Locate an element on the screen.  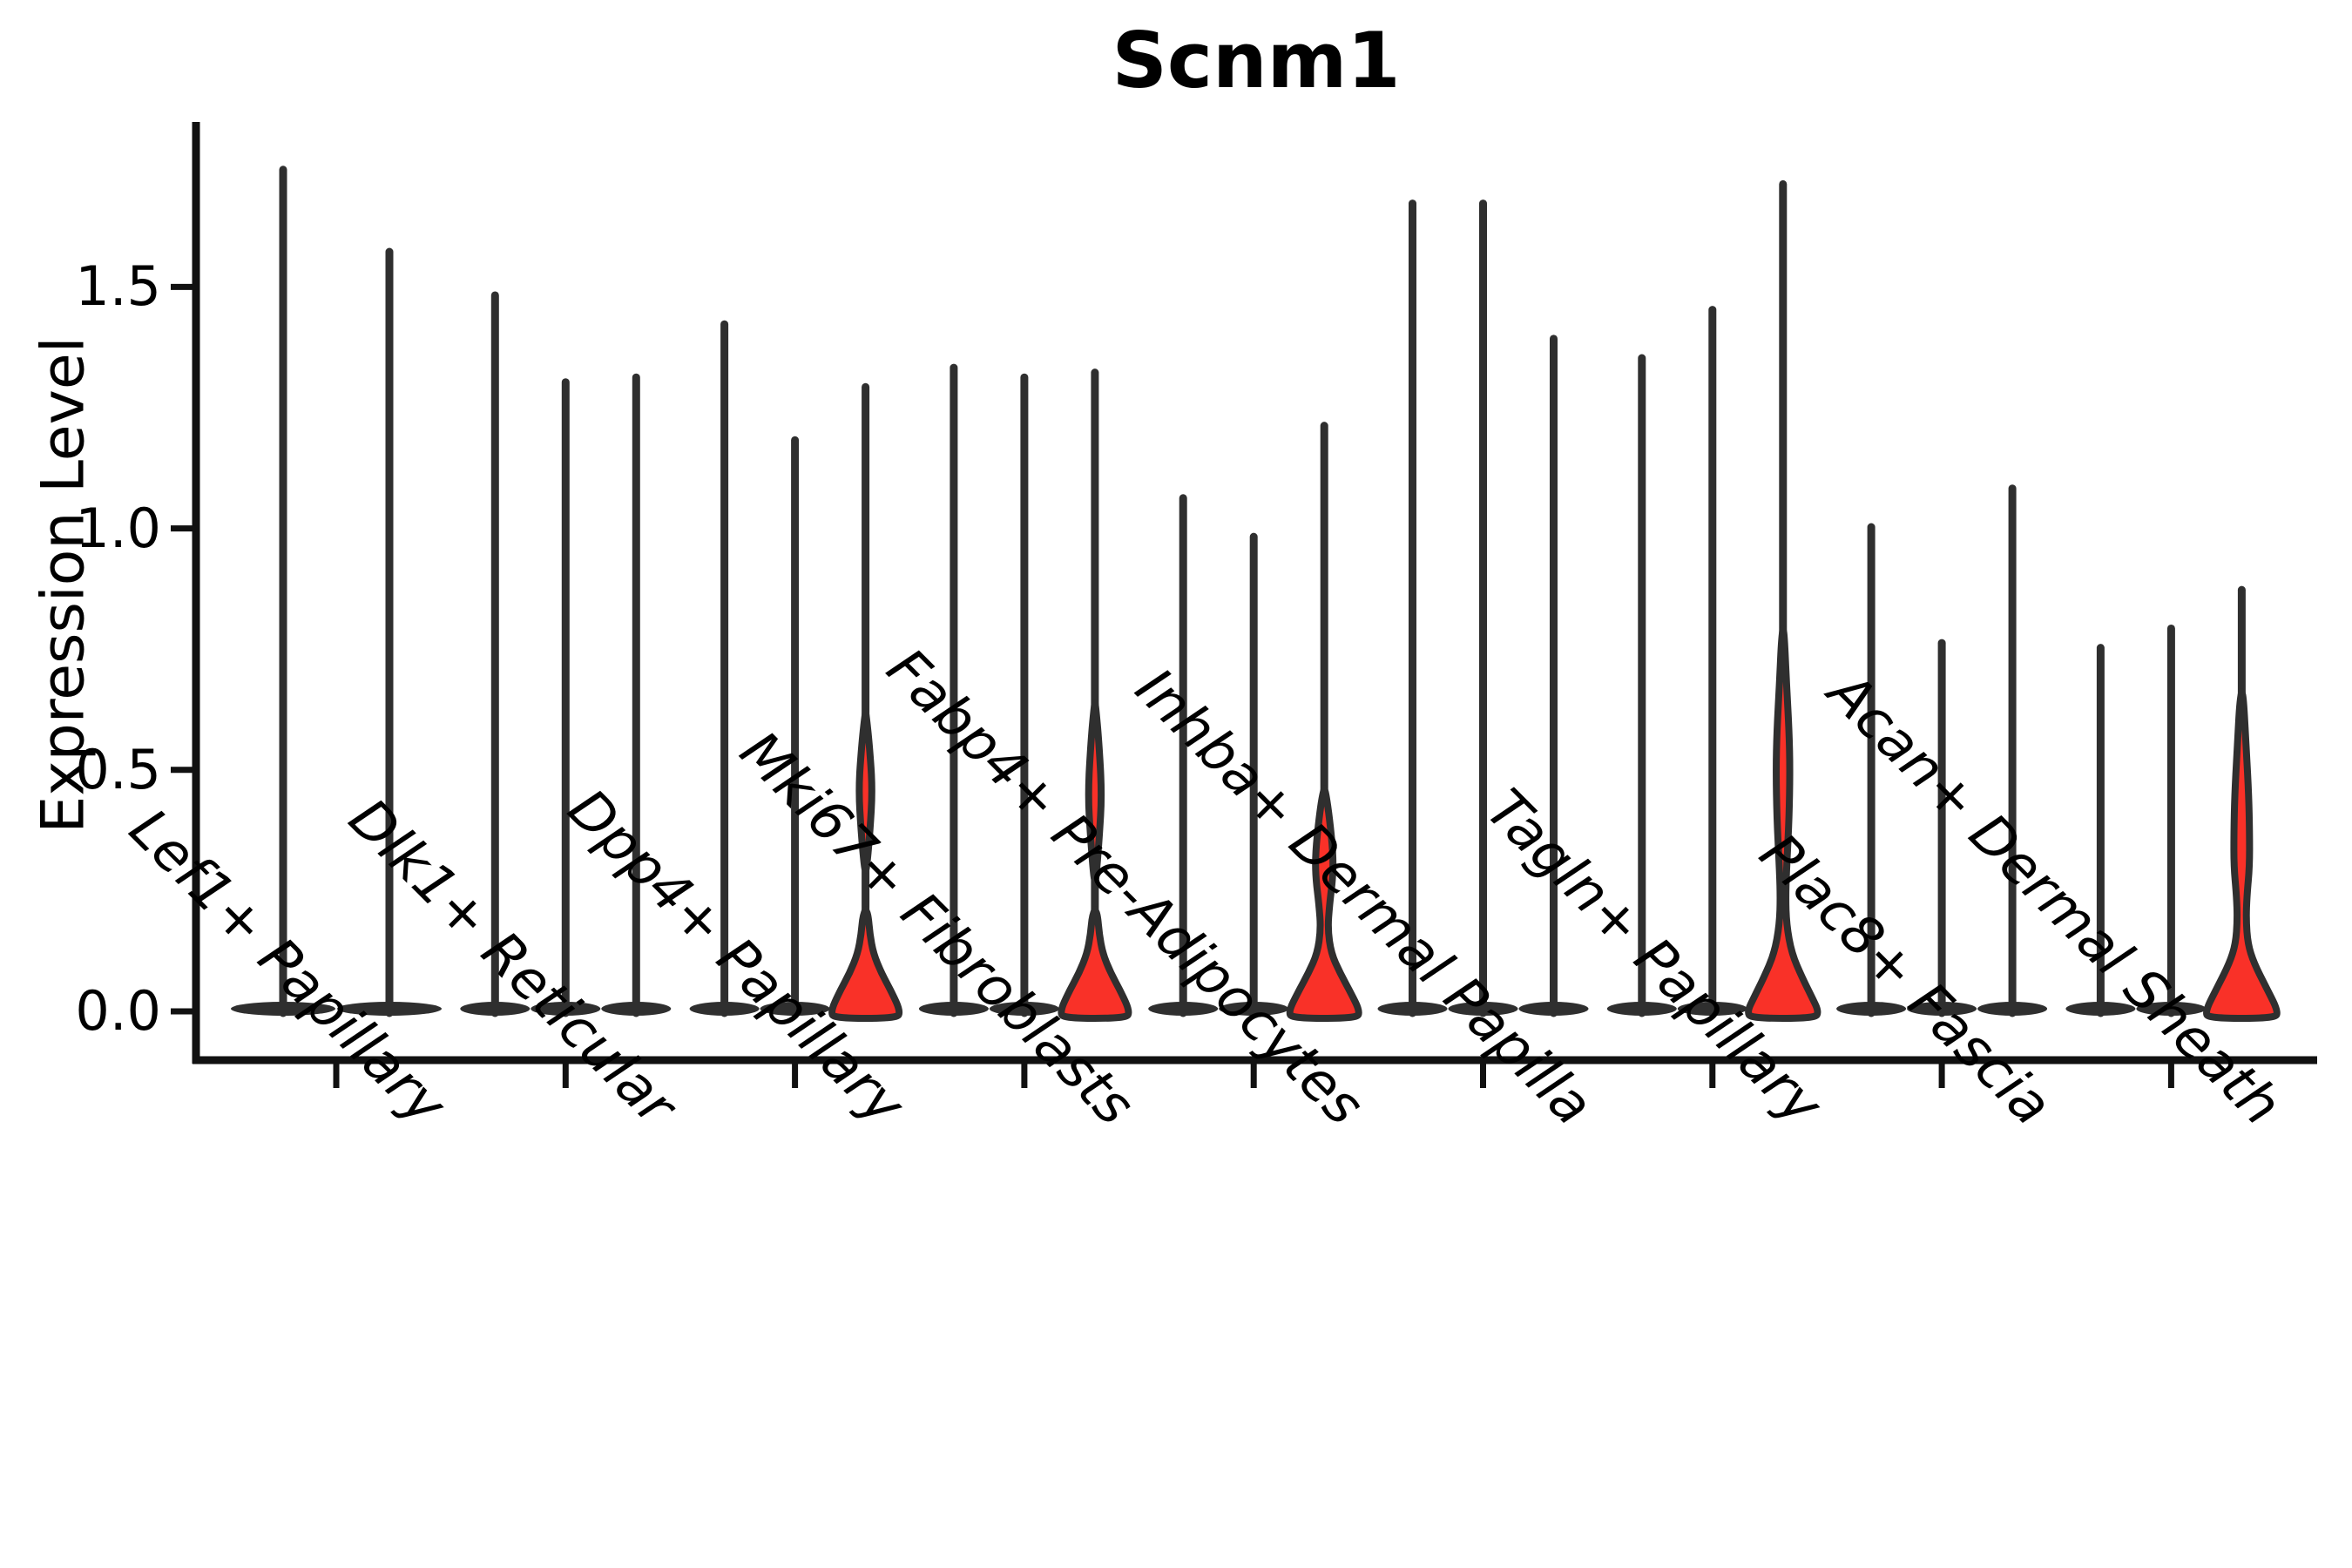
y-axis-label: Expression Level is located at coordinates (64, 585).